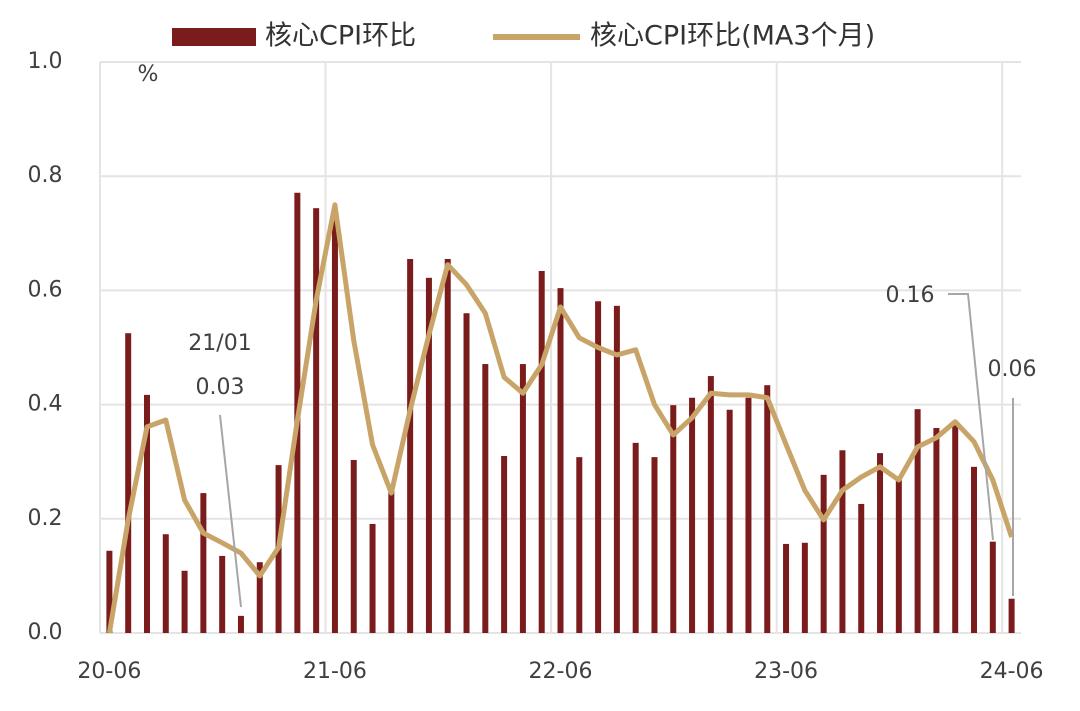 The image size is (1080, 711). Describe the element at coordinates (1012, 369) in the screenshot. I see `data-label: 0.06` at that location.